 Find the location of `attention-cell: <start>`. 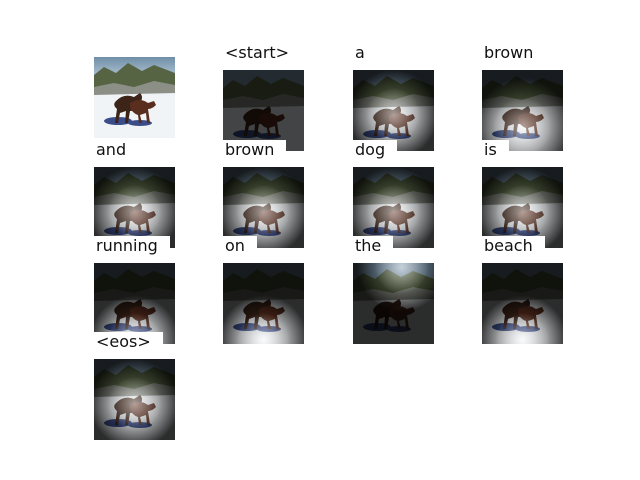

attention-cell: <start> is located at coordinates (263, 97).